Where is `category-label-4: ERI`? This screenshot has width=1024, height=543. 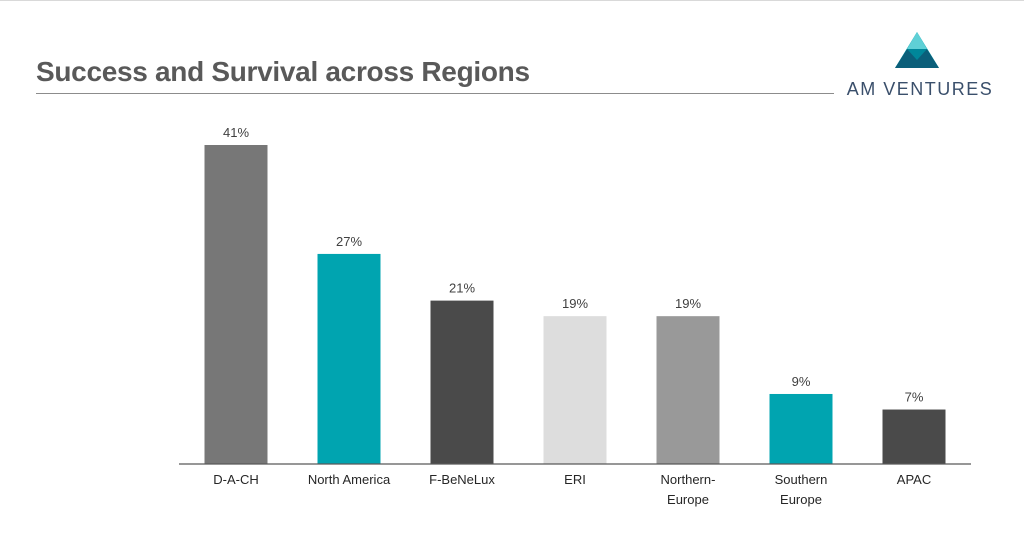
category-label-4: ERI is located at coordinates (575, 479).